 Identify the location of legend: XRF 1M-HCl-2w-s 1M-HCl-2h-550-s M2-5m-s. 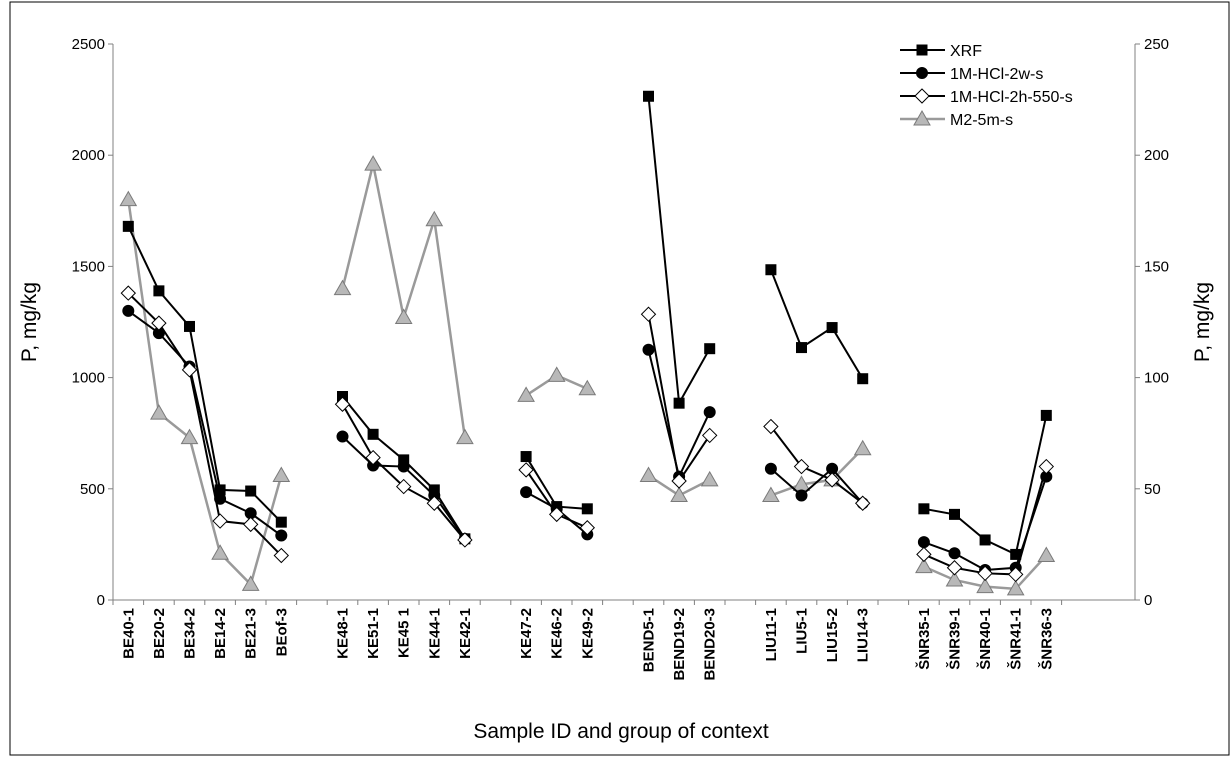
(986, 86).